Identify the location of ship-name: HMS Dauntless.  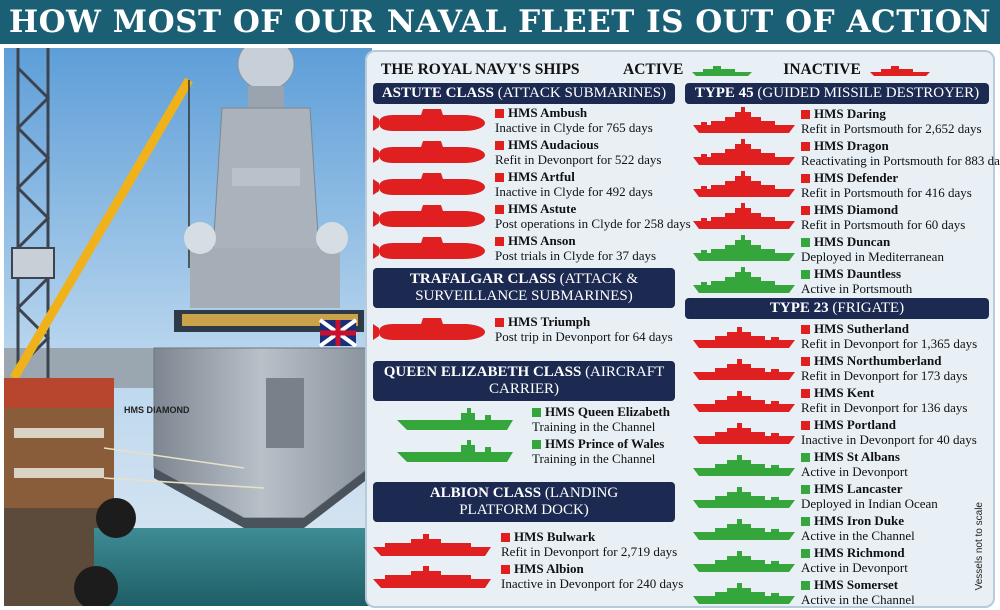
(858, 273).